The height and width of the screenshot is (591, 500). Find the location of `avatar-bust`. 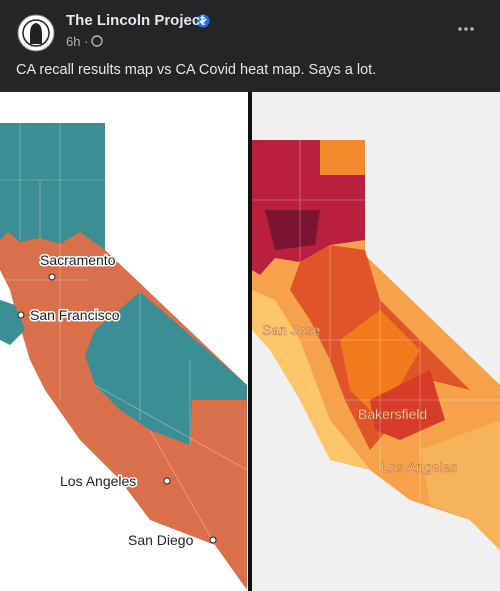

avatar-bust is located at coordinates (36, 33).